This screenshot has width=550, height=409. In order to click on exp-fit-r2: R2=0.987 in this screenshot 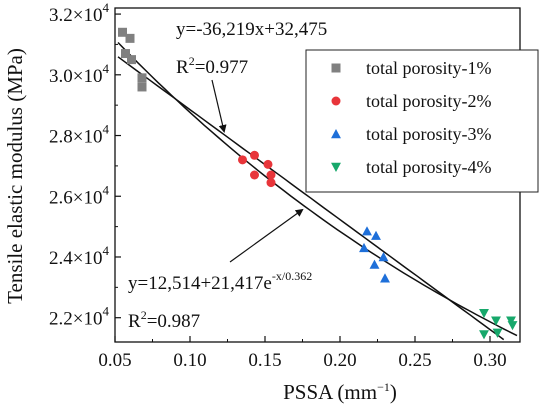, I will do `click(164, 320)`.